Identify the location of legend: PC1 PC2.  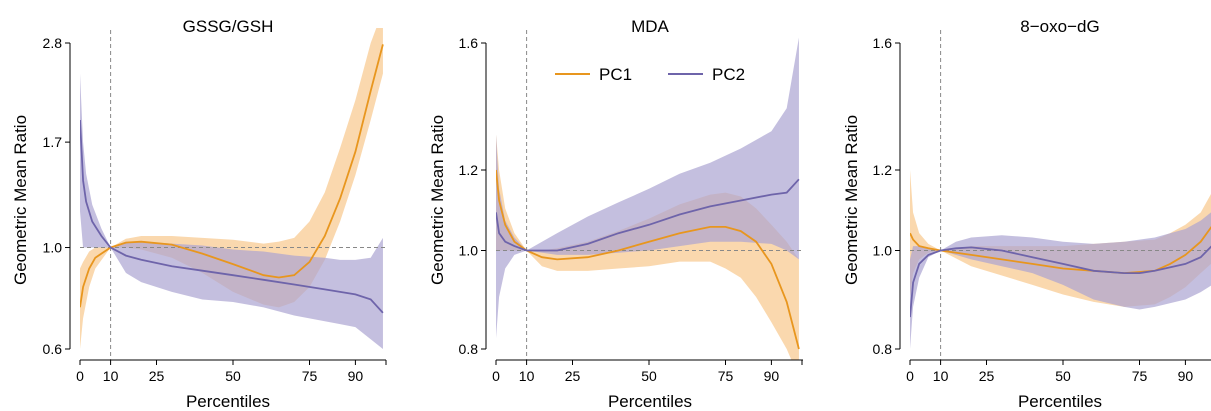
(650, 74).